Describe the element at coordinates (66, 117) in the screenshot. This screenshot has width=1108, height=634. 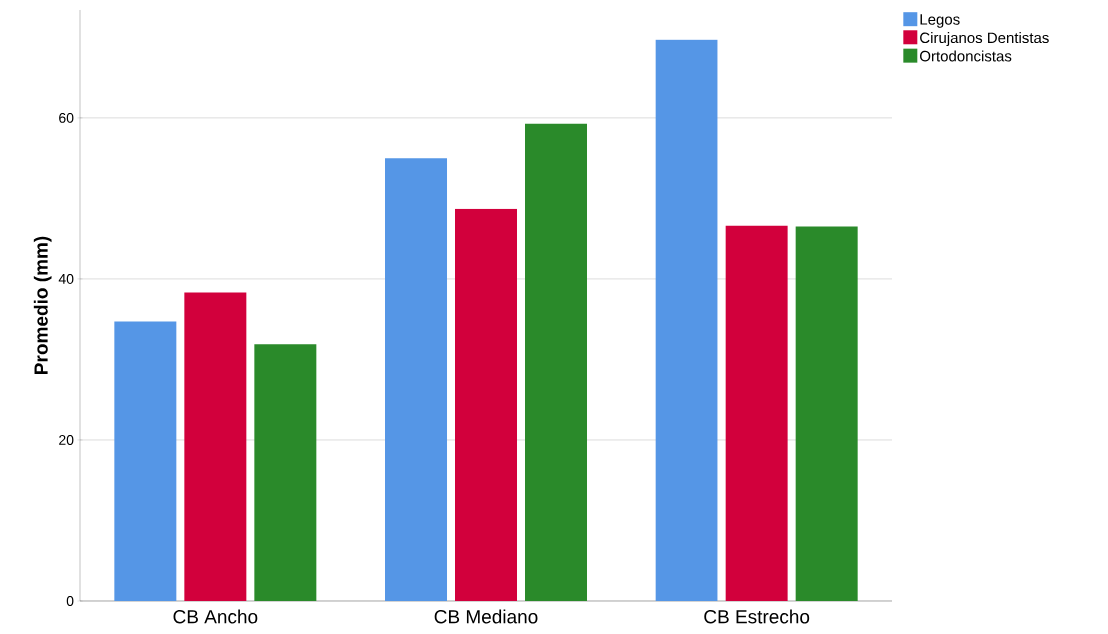
I see `y-tick-label: 60` at that location.